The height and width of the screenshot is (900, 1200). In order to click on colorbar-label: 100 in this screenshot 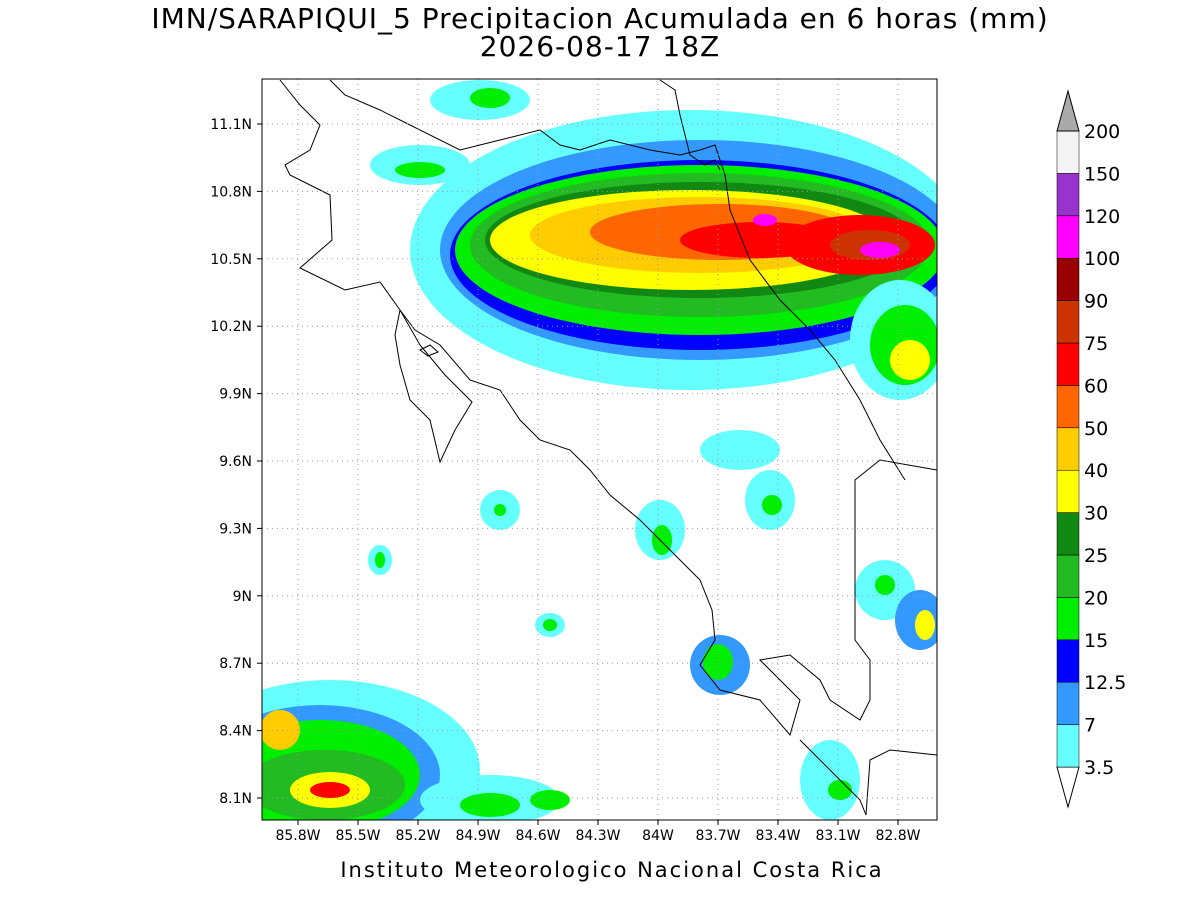, I will do `click(1102, 259)`.